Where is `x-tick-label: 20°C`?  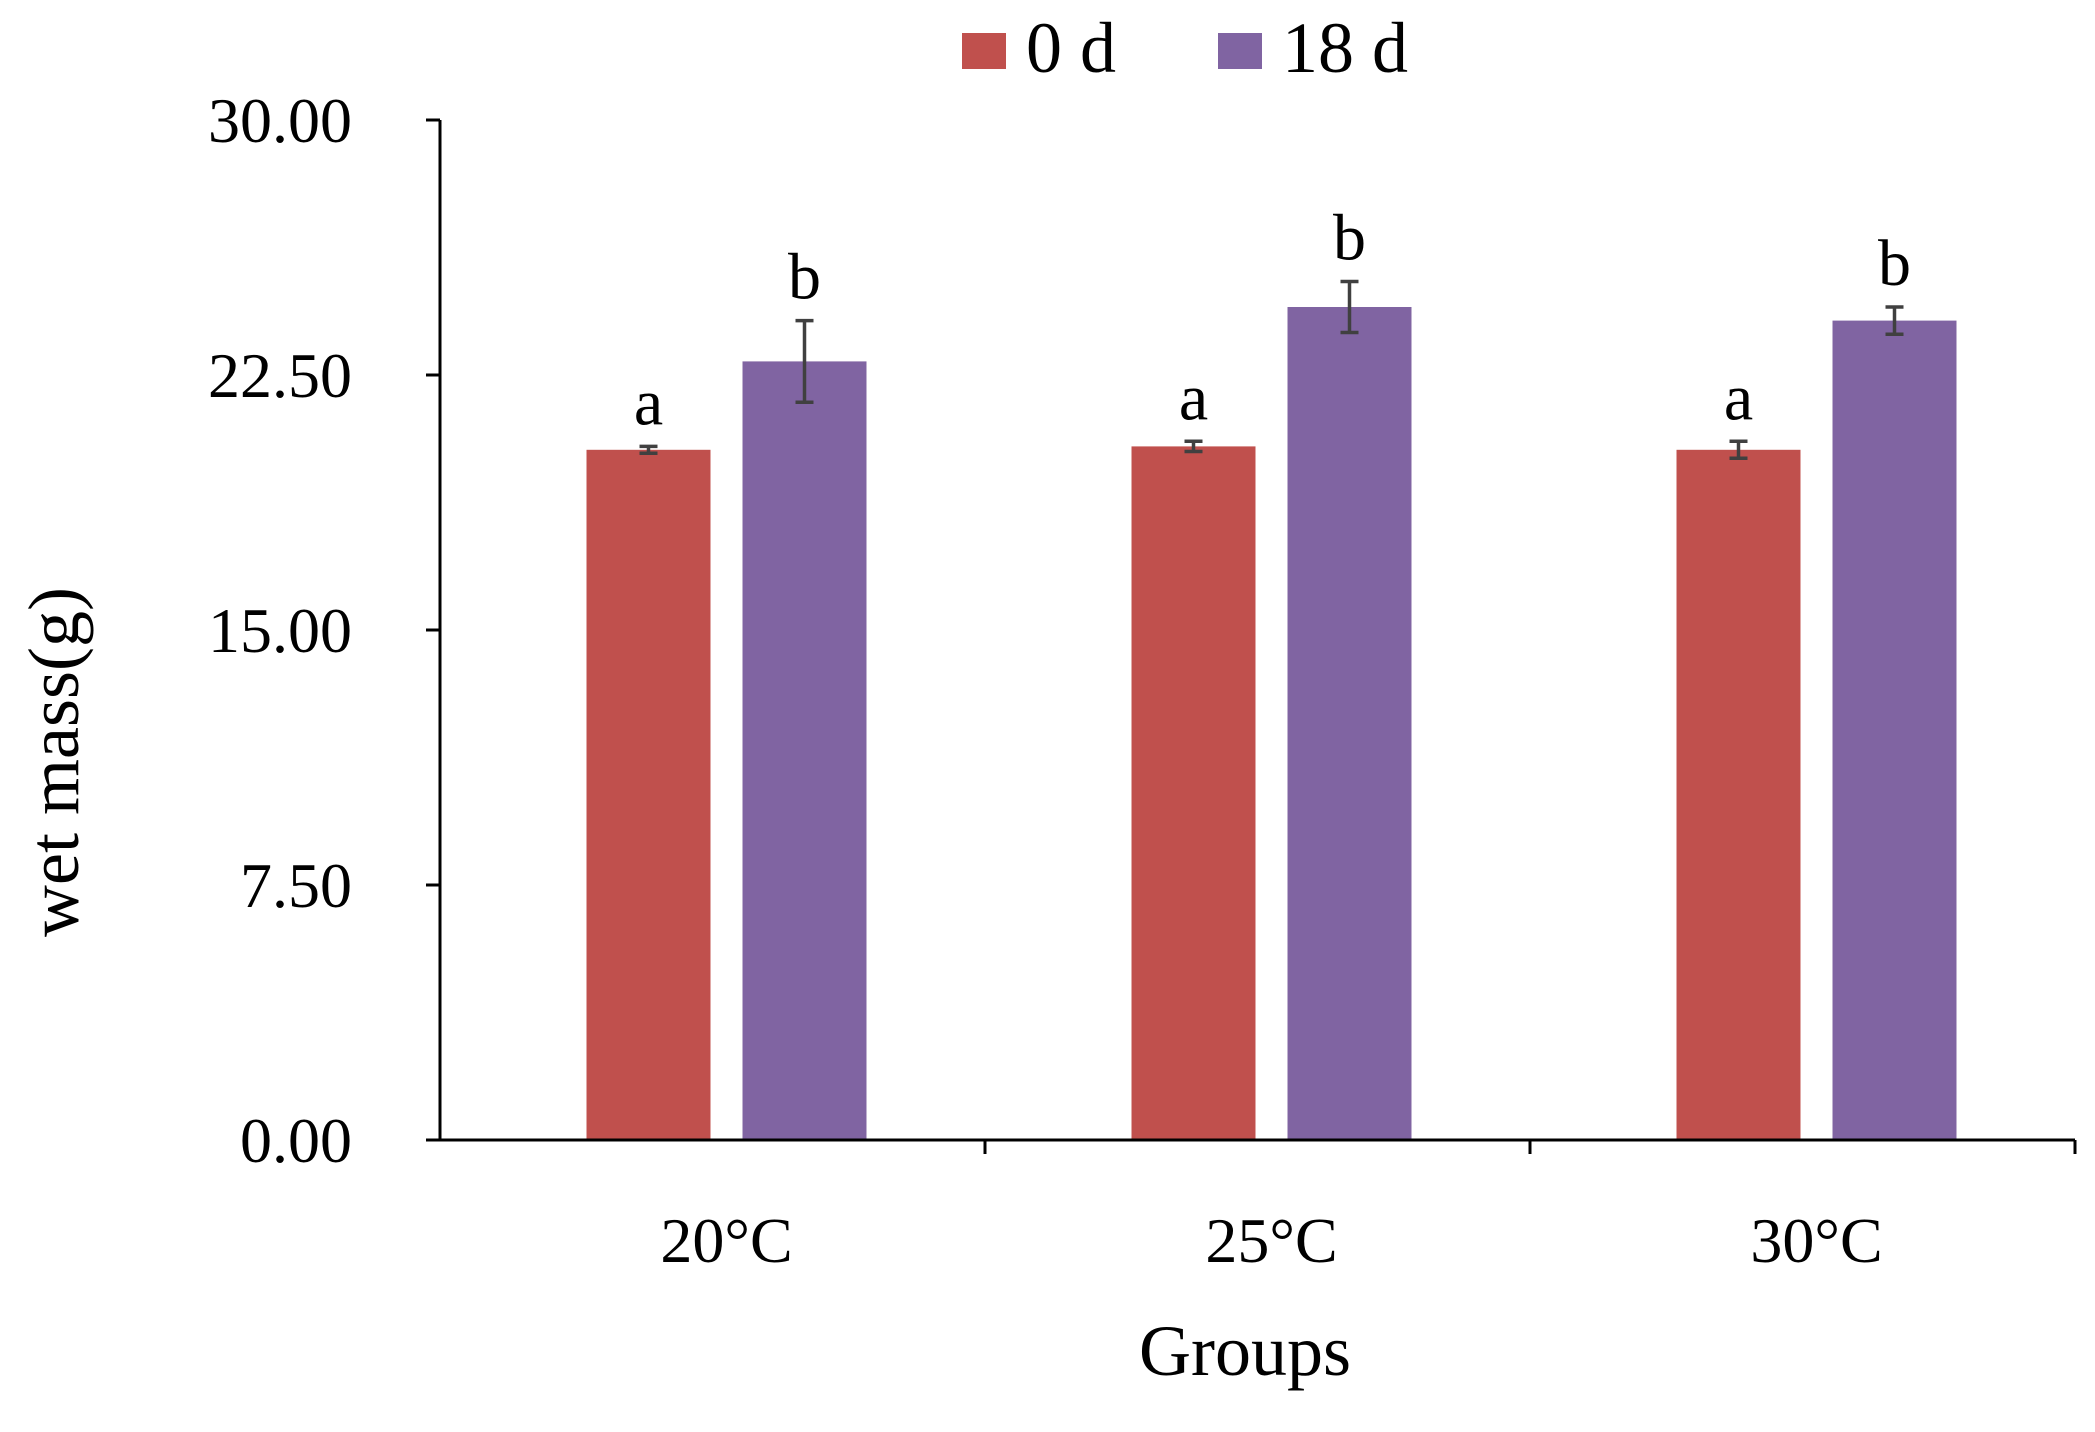
x-tick-label: 20°C is located at coordinates (726, 1240).